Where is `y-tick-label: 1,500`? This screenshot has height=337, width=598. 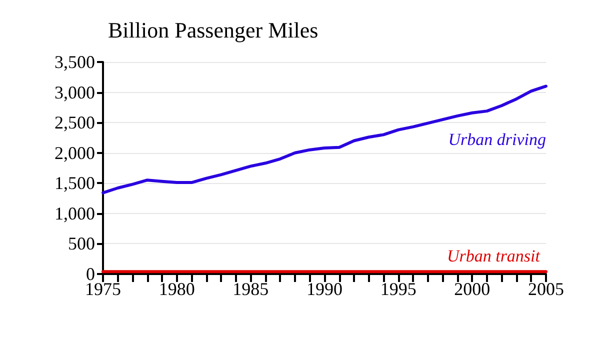
y-tick-label: 1,500 is located at coordinates (74, 183).